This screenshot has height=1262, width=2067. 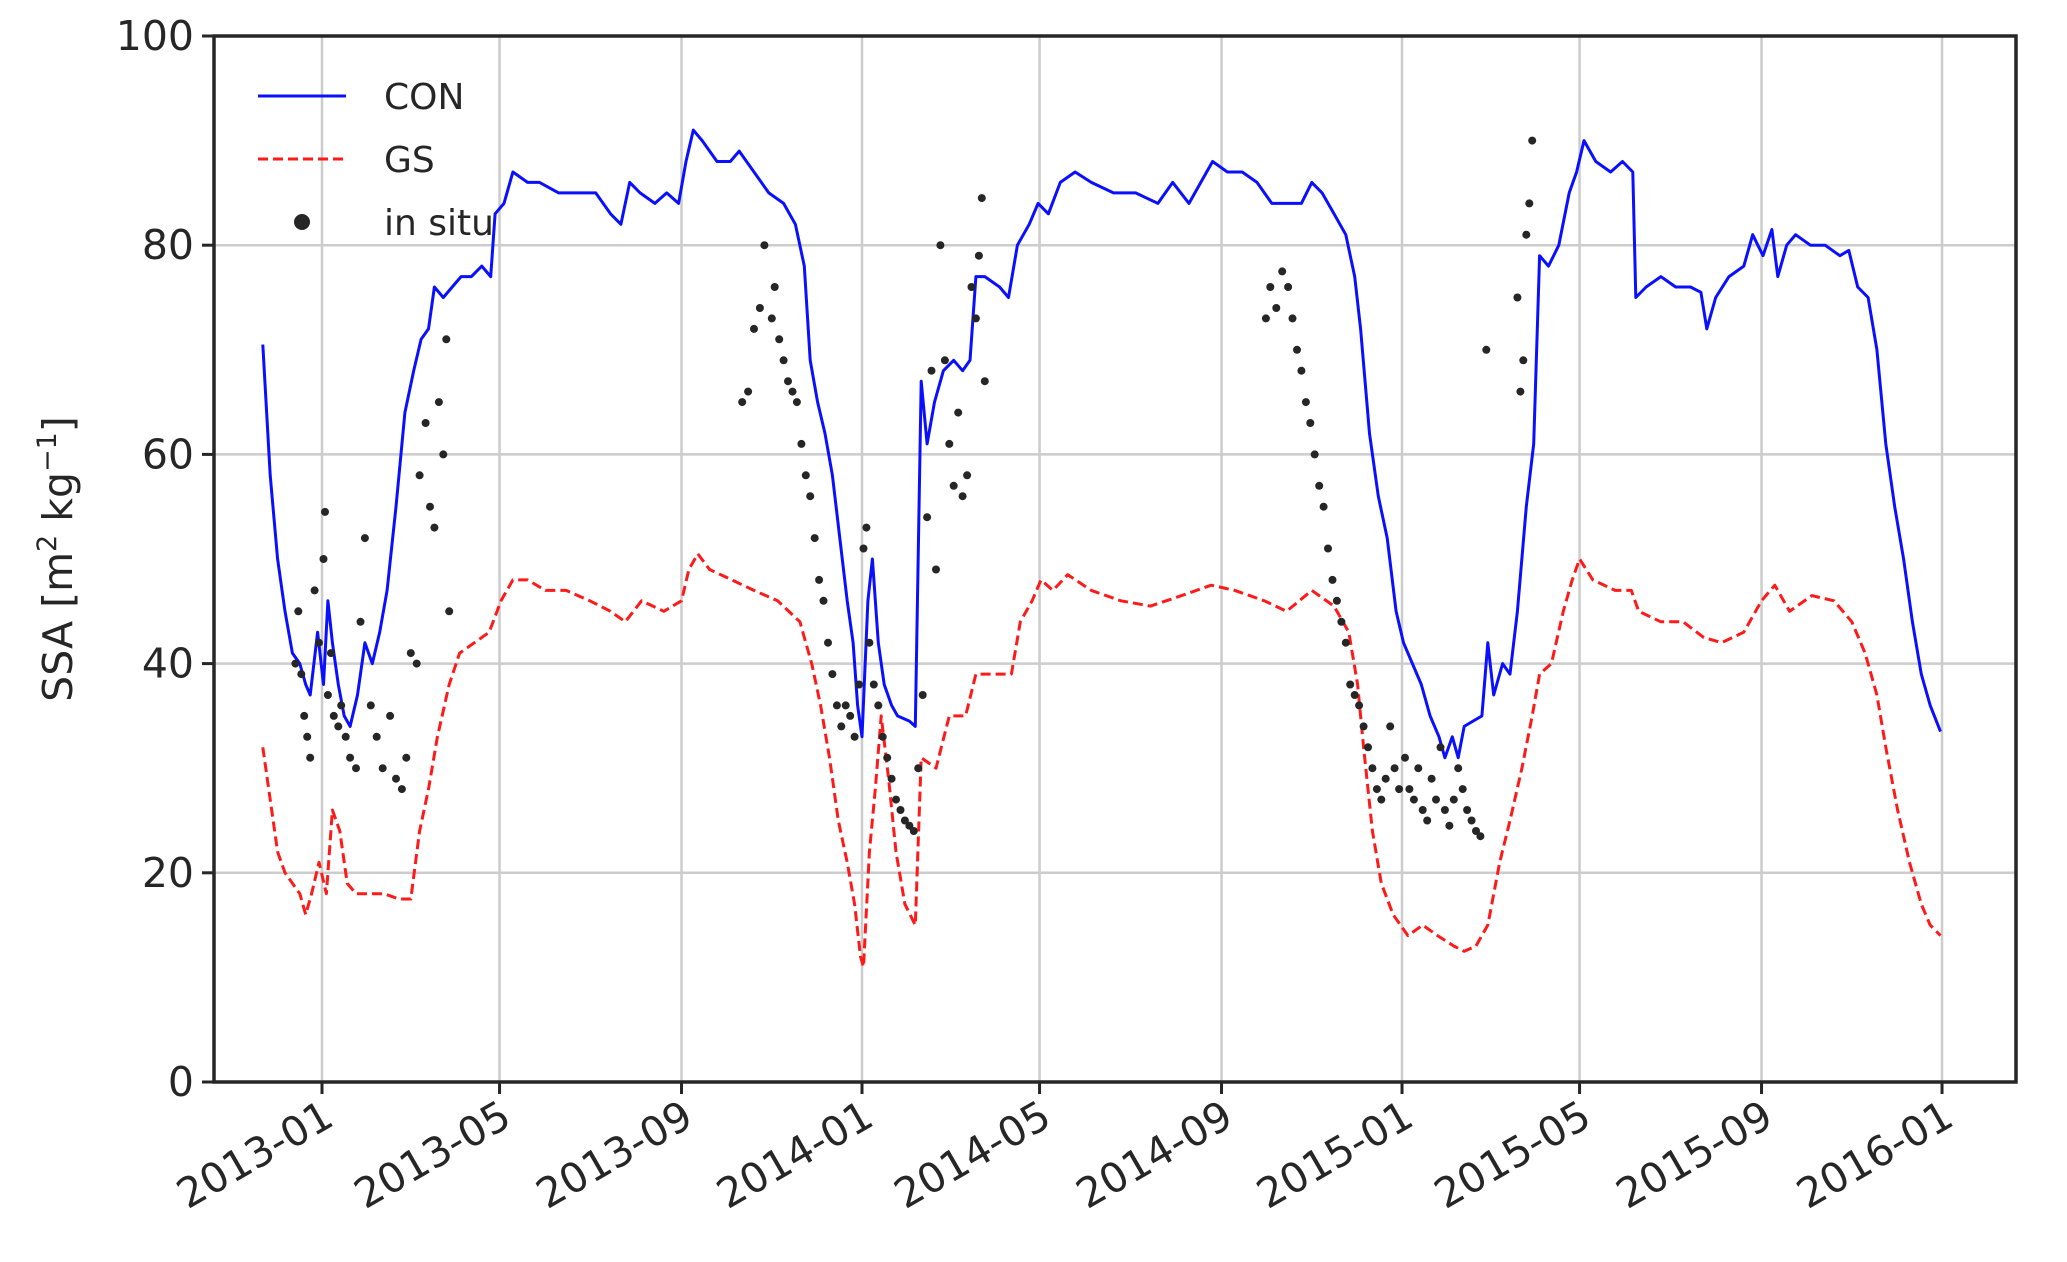 I want to click on y-tick-label: 40, so click(x=168, y=664).